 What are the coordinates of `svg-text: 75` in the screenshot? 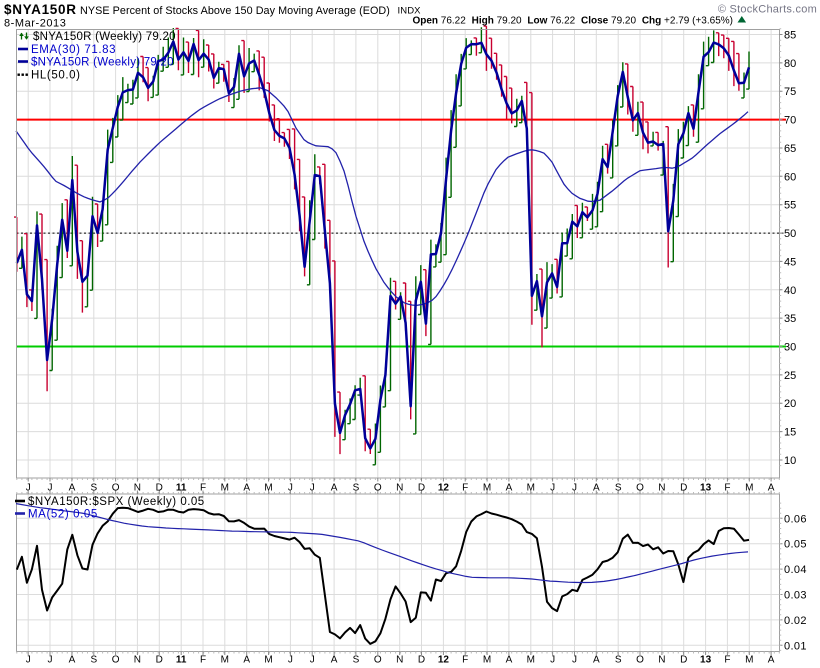 It's located at (790, 92).